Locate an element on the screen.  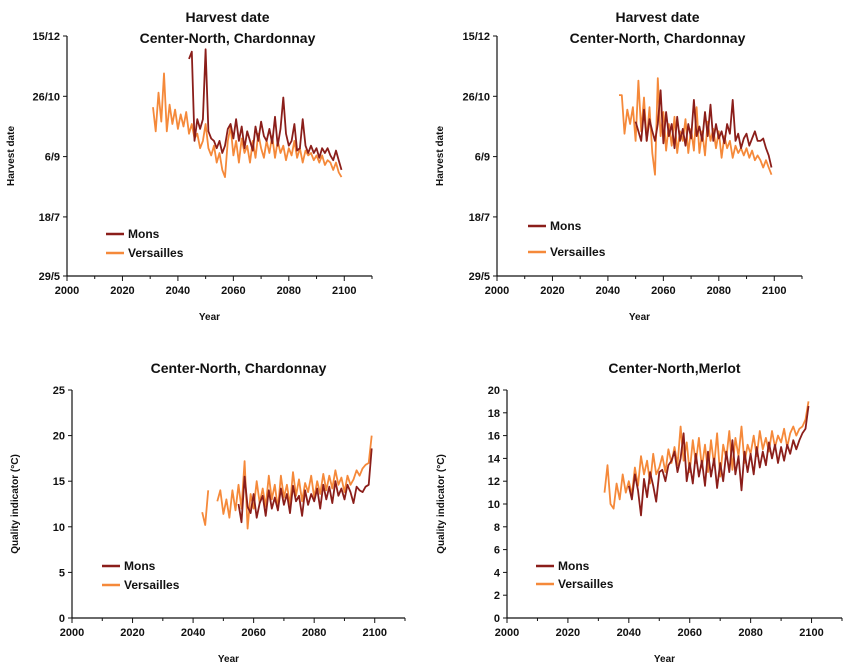
y-tick-label: 14 is located at coordinates (494, 459).